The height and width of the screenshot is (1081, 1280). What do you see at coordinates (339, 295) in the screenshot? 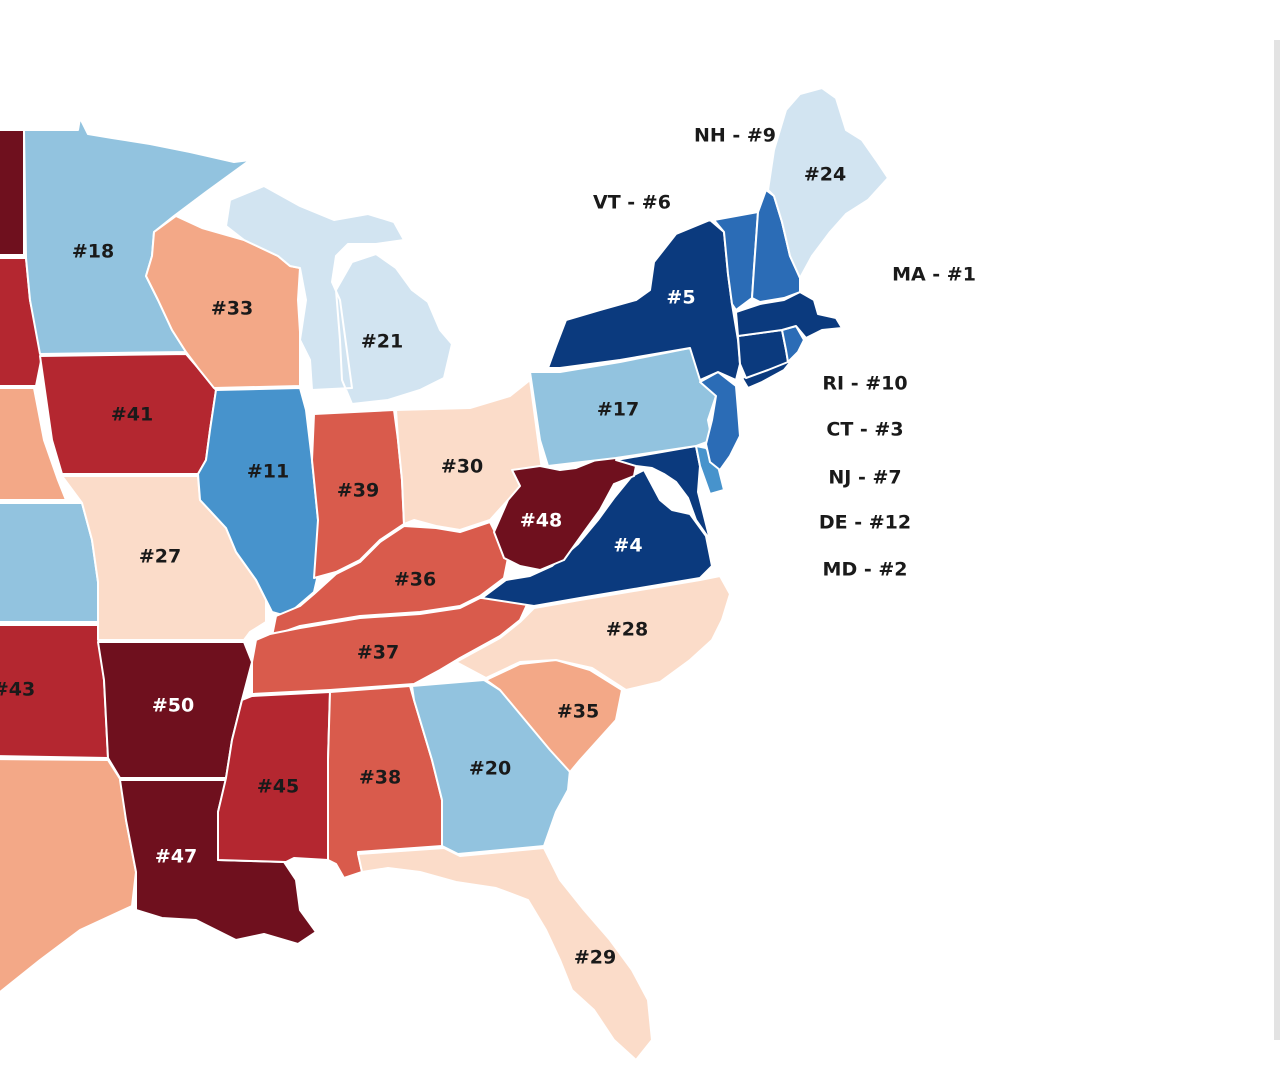
I see `state-michigan` at bounding box center [339, 295].